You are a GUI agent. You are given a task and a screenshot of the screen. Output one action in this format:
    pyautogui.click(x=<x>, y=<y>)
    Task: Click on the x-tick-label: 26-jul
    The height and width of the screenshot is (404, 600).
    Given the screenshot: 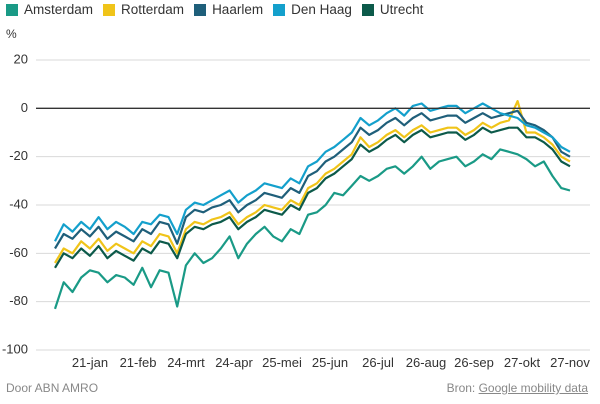 What is the action you would take?
    pyautogui.click(x=378, y=362)
    